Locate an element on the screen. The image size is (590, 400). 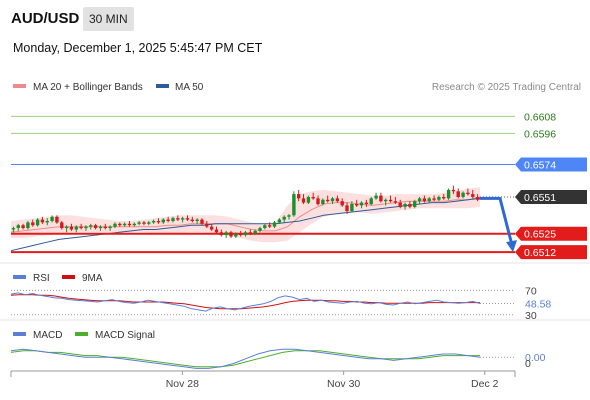
rsi-ma-legend-label: 9MA is located at coordinates (92, 278).